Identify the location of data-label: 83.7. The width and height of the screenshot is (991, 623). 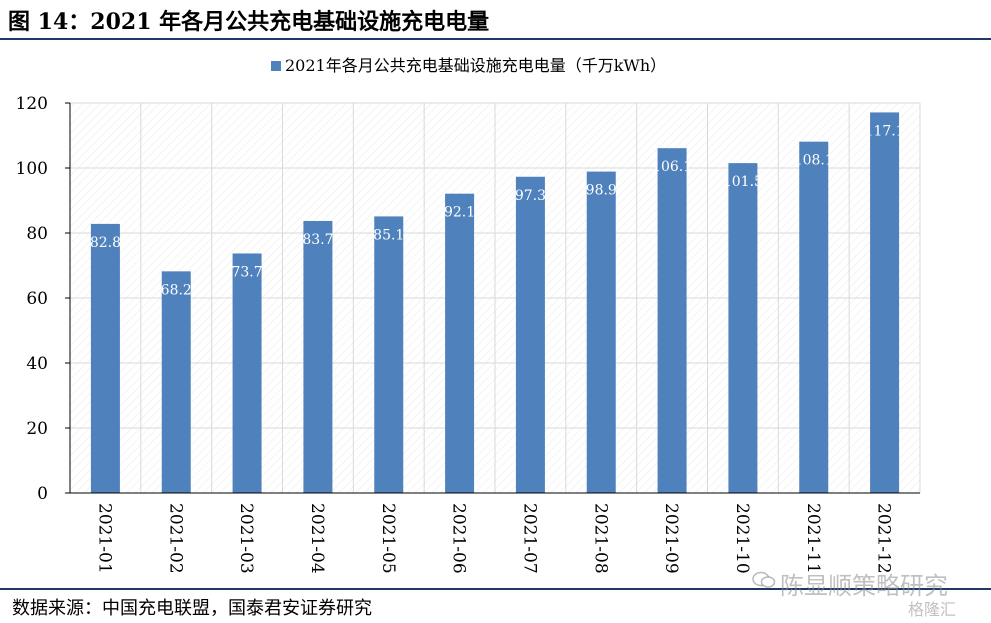
(317, 240).